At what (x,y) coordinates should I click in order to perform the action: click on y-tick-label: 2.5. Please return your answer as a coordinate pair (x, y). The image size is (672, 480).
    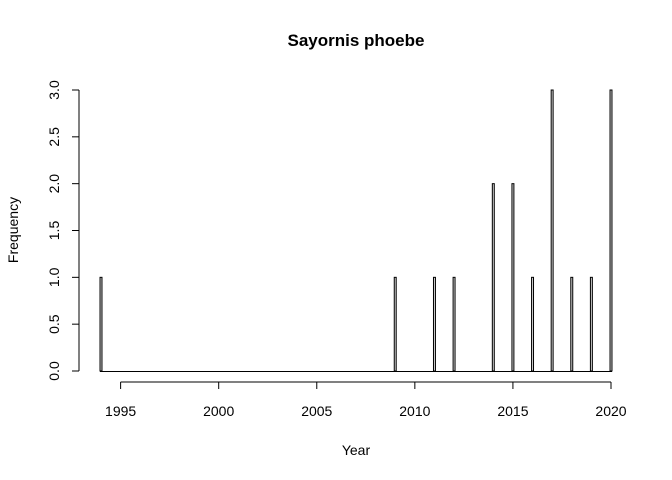
    Looking at the image, I should click on (54, 137).